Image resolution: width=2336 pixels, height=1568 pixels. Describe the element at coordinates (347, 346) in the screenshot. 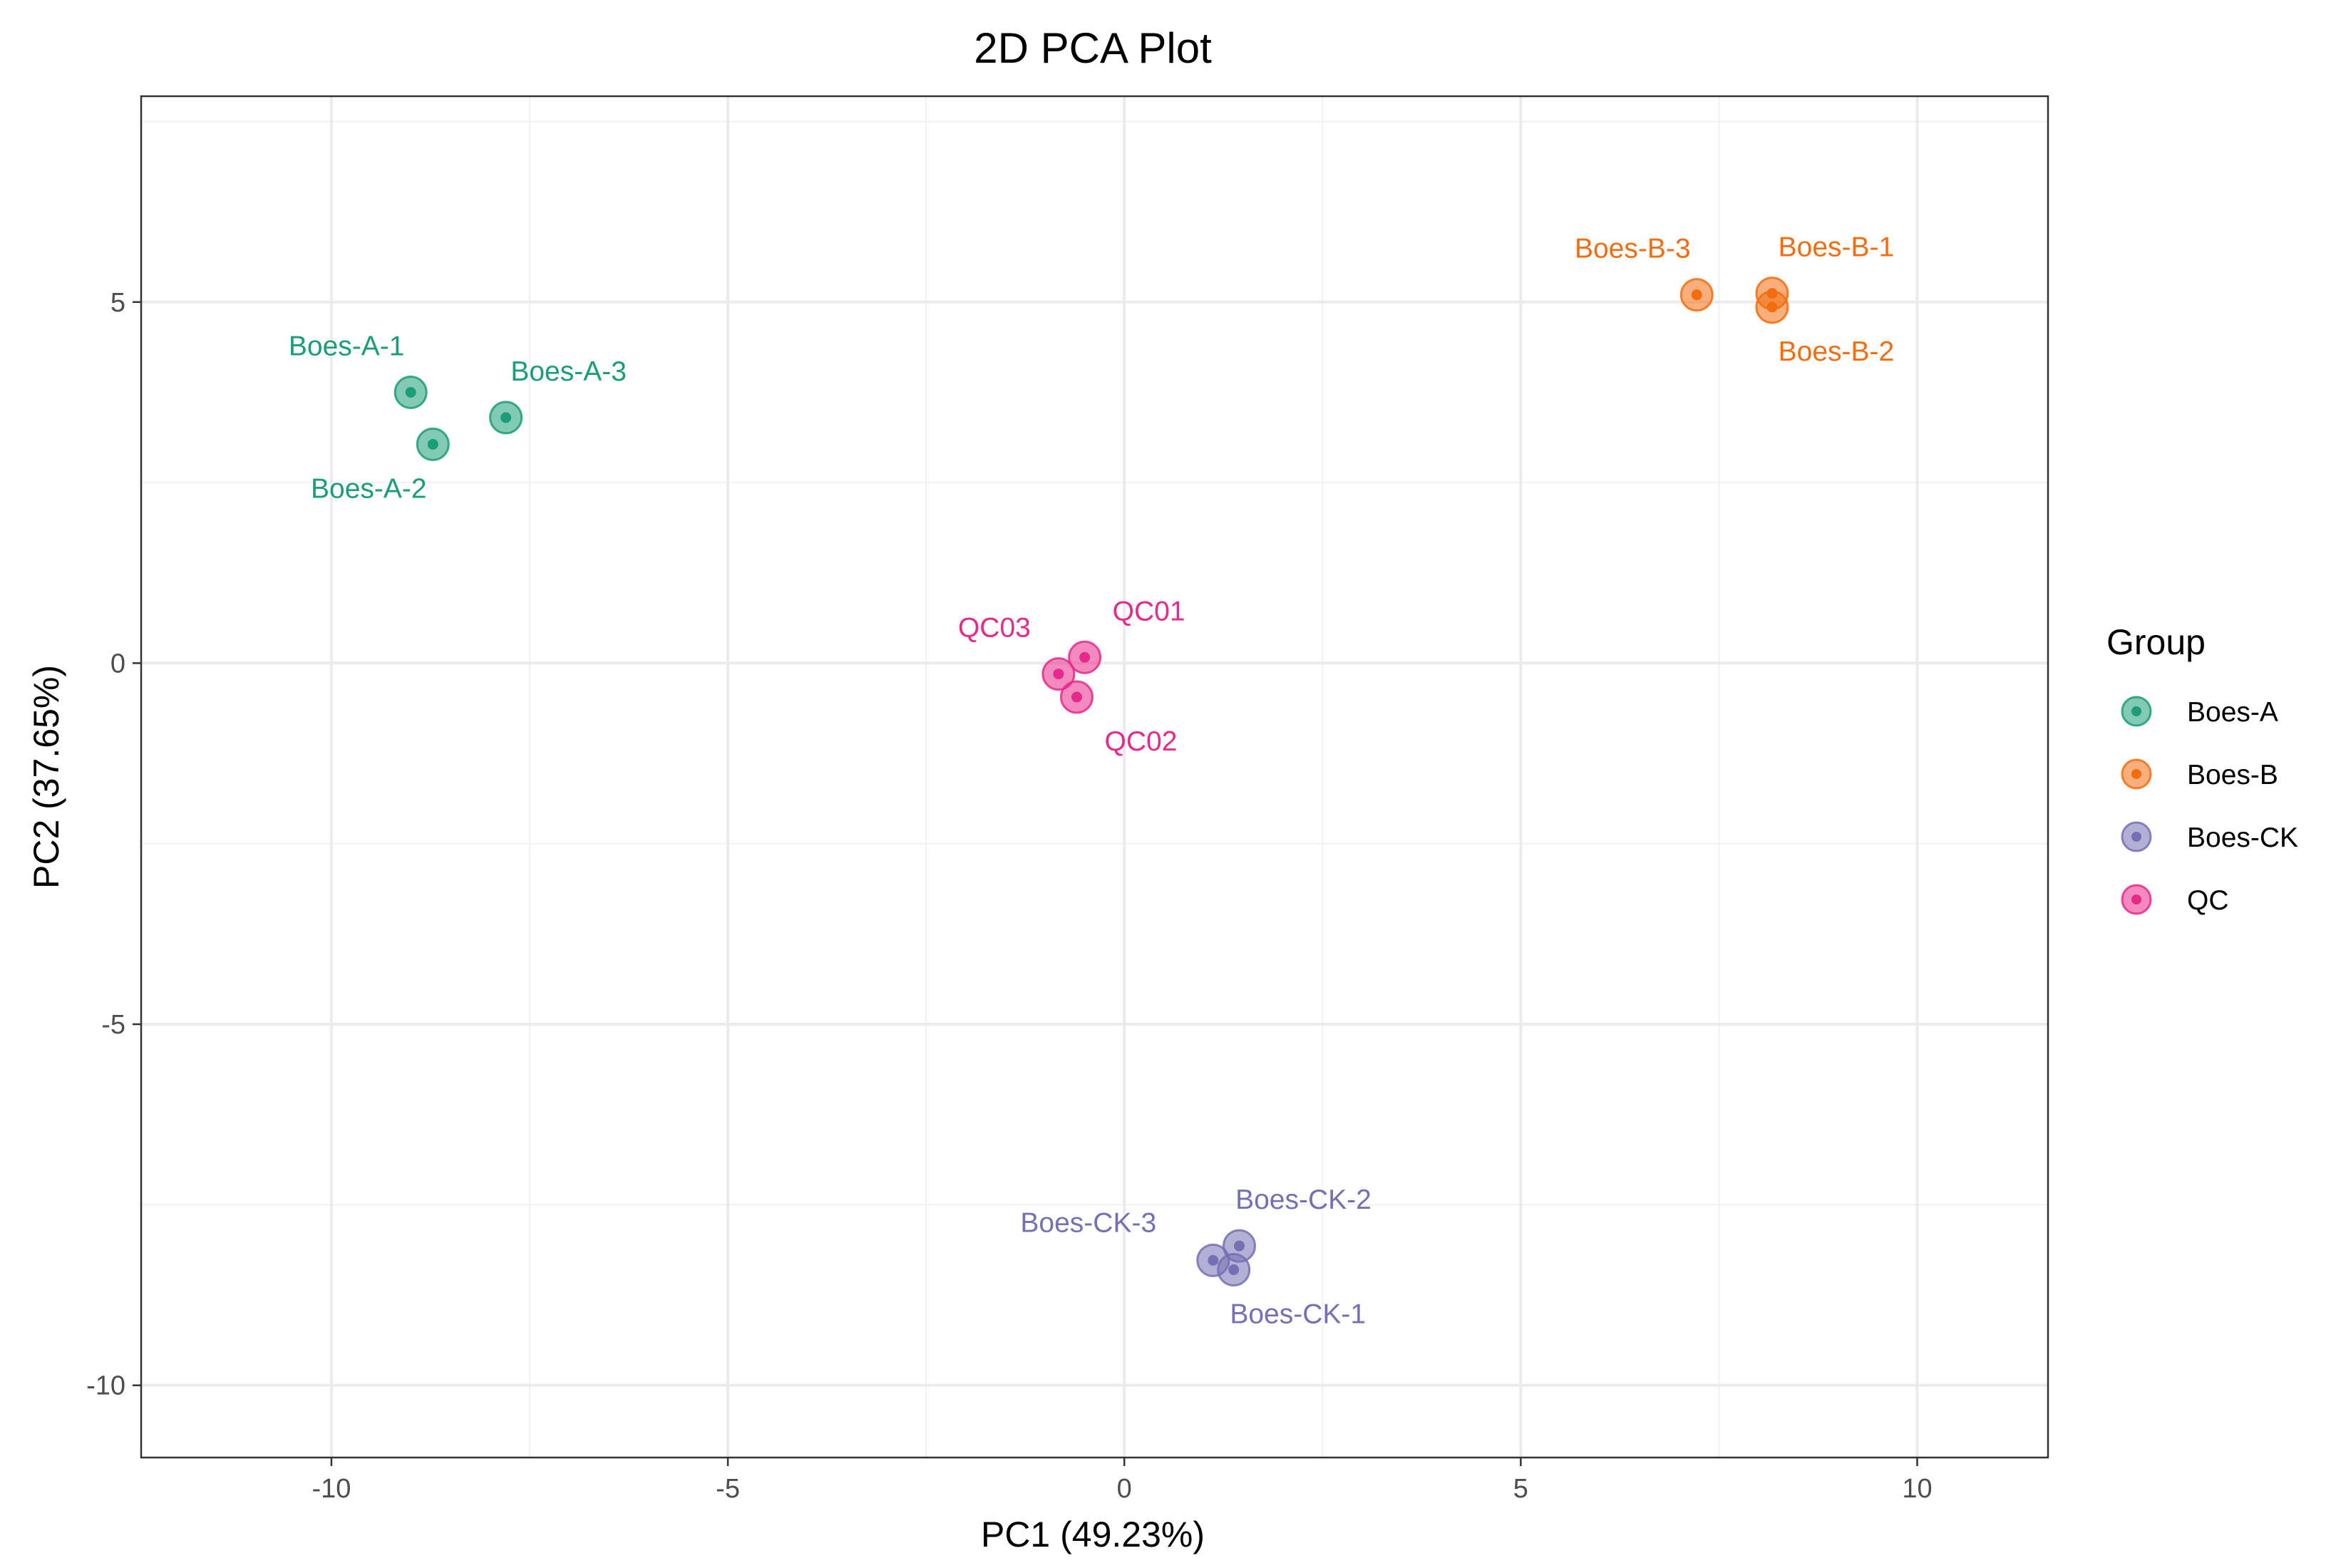

I see `point-label: Boes-A-1` at that location.